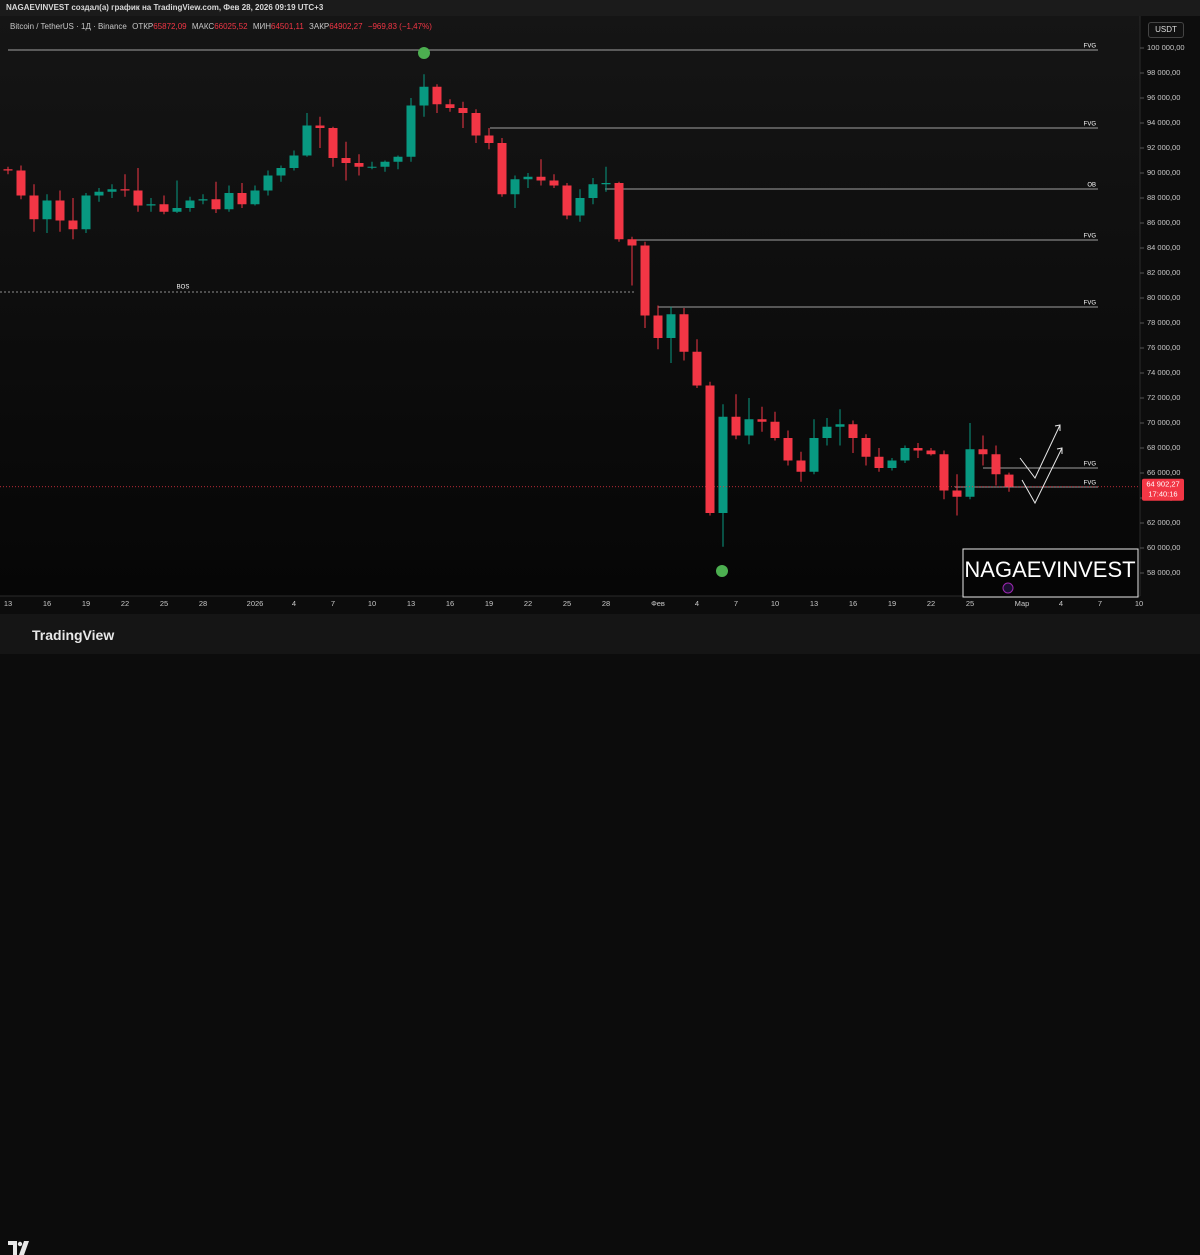 The height and width of the screenshot is (1255, 1200). What do you see at coordinates (170, 26) in the screenshot?
I see `open-value: 65872,09` at bounding box center [170, 26].